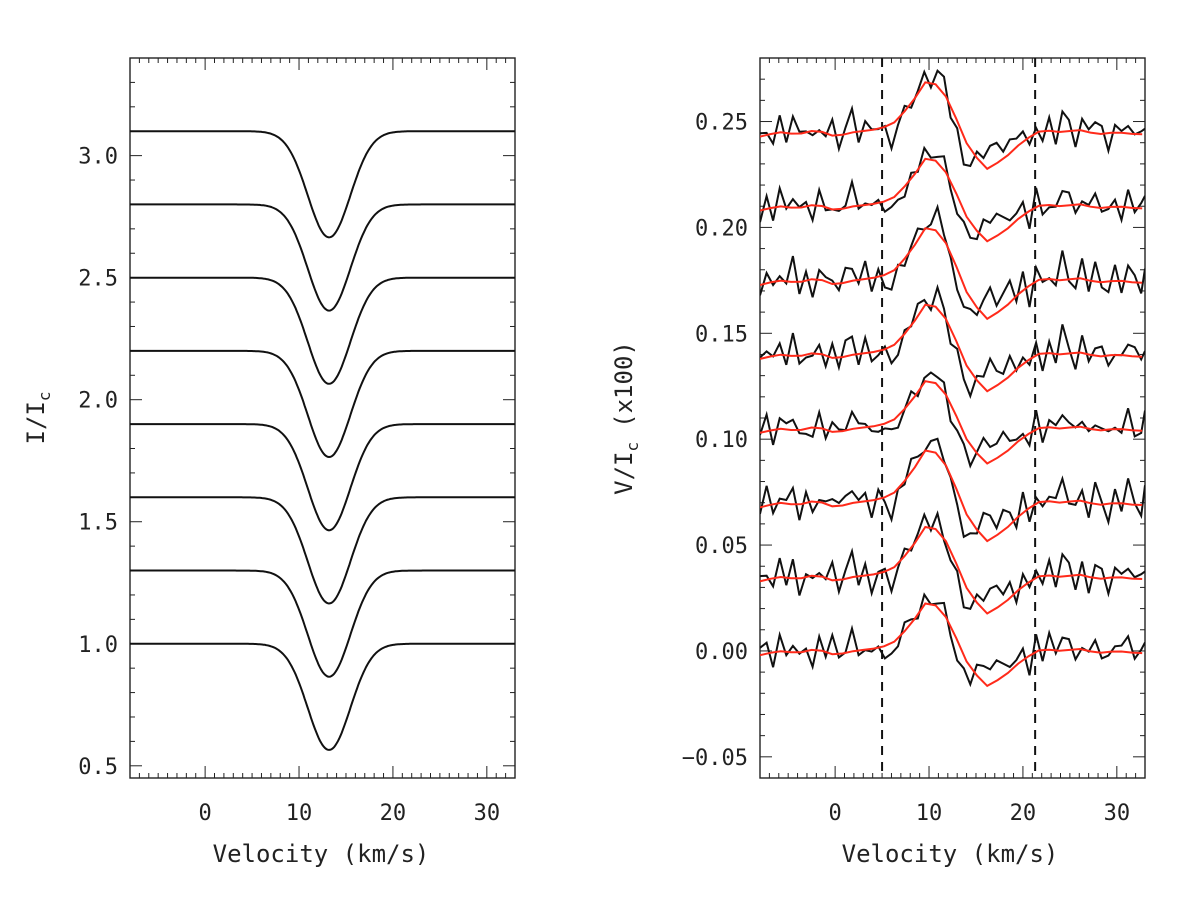  What do you see at coordinates (98, 279) in the screenshot?
I see `left-y-tick-label: 2.5` at bounding box center [98, 279].